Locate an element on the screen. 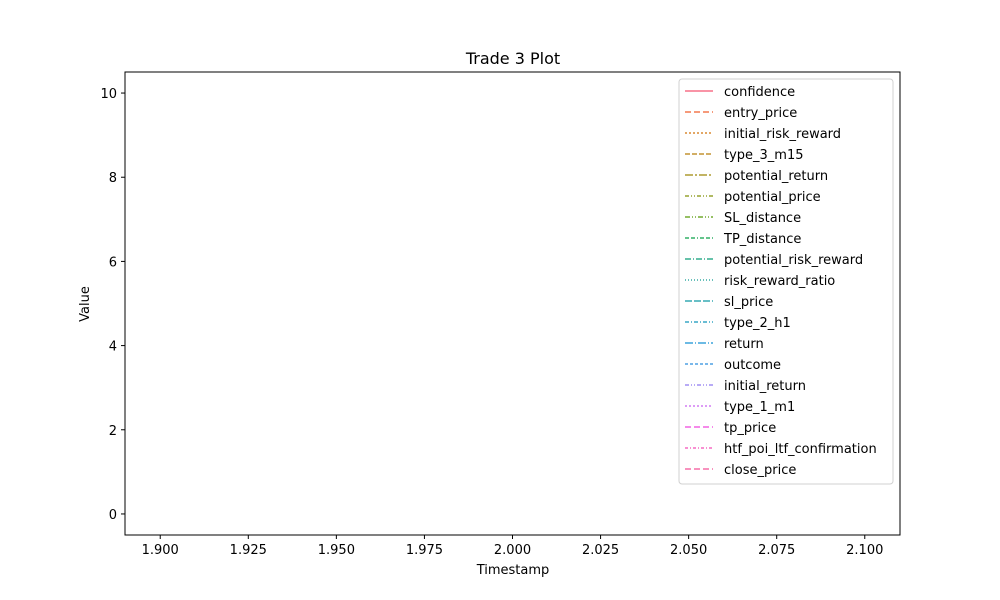  legend-label: type_3_m15 is located at coordinates (764, 155).